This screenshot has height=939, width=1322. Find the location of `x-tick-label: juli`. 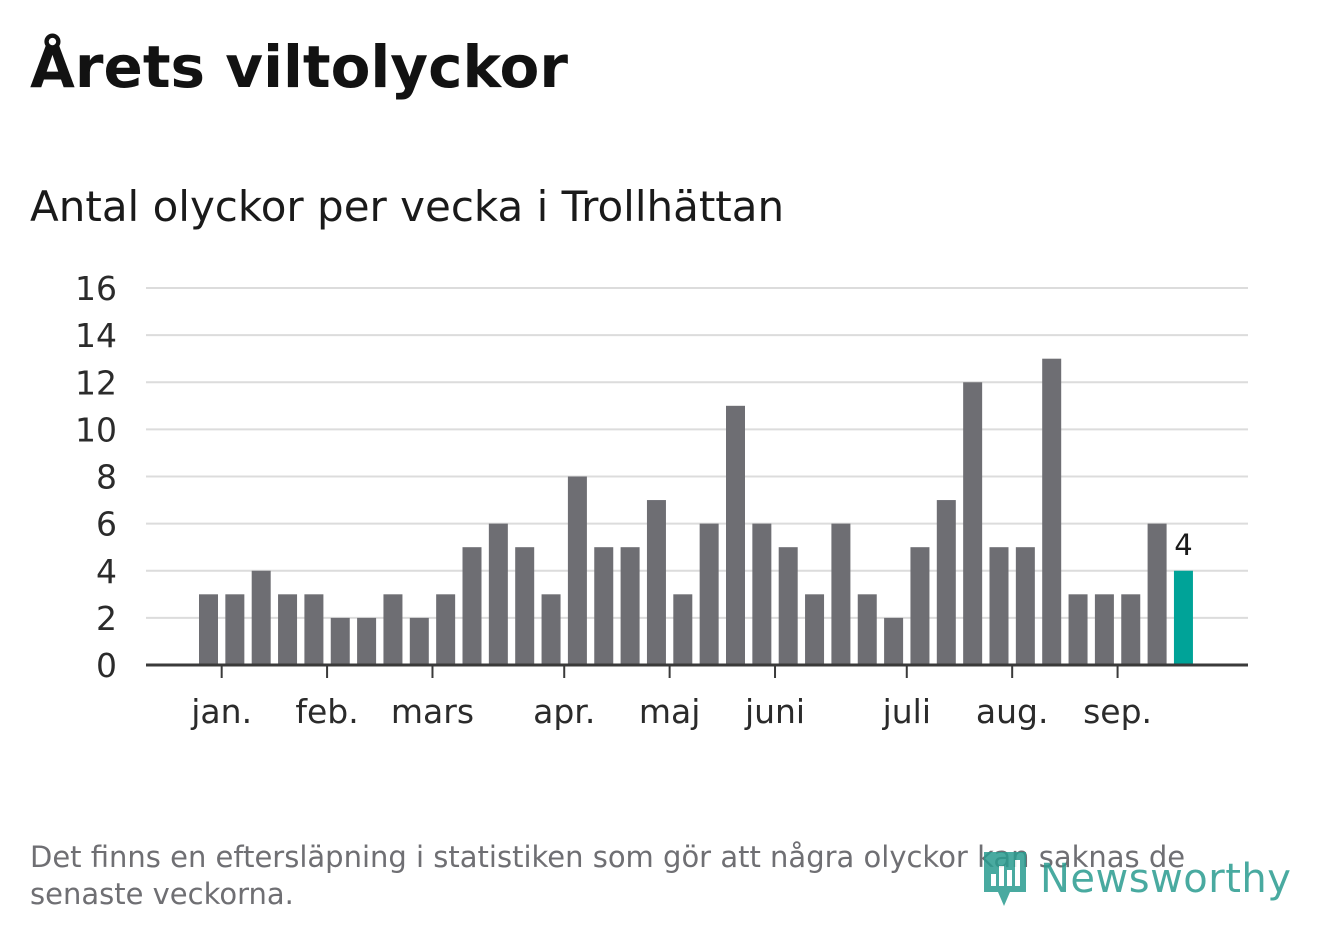

x-tick-label: juli is located at coordinates (906, 711).